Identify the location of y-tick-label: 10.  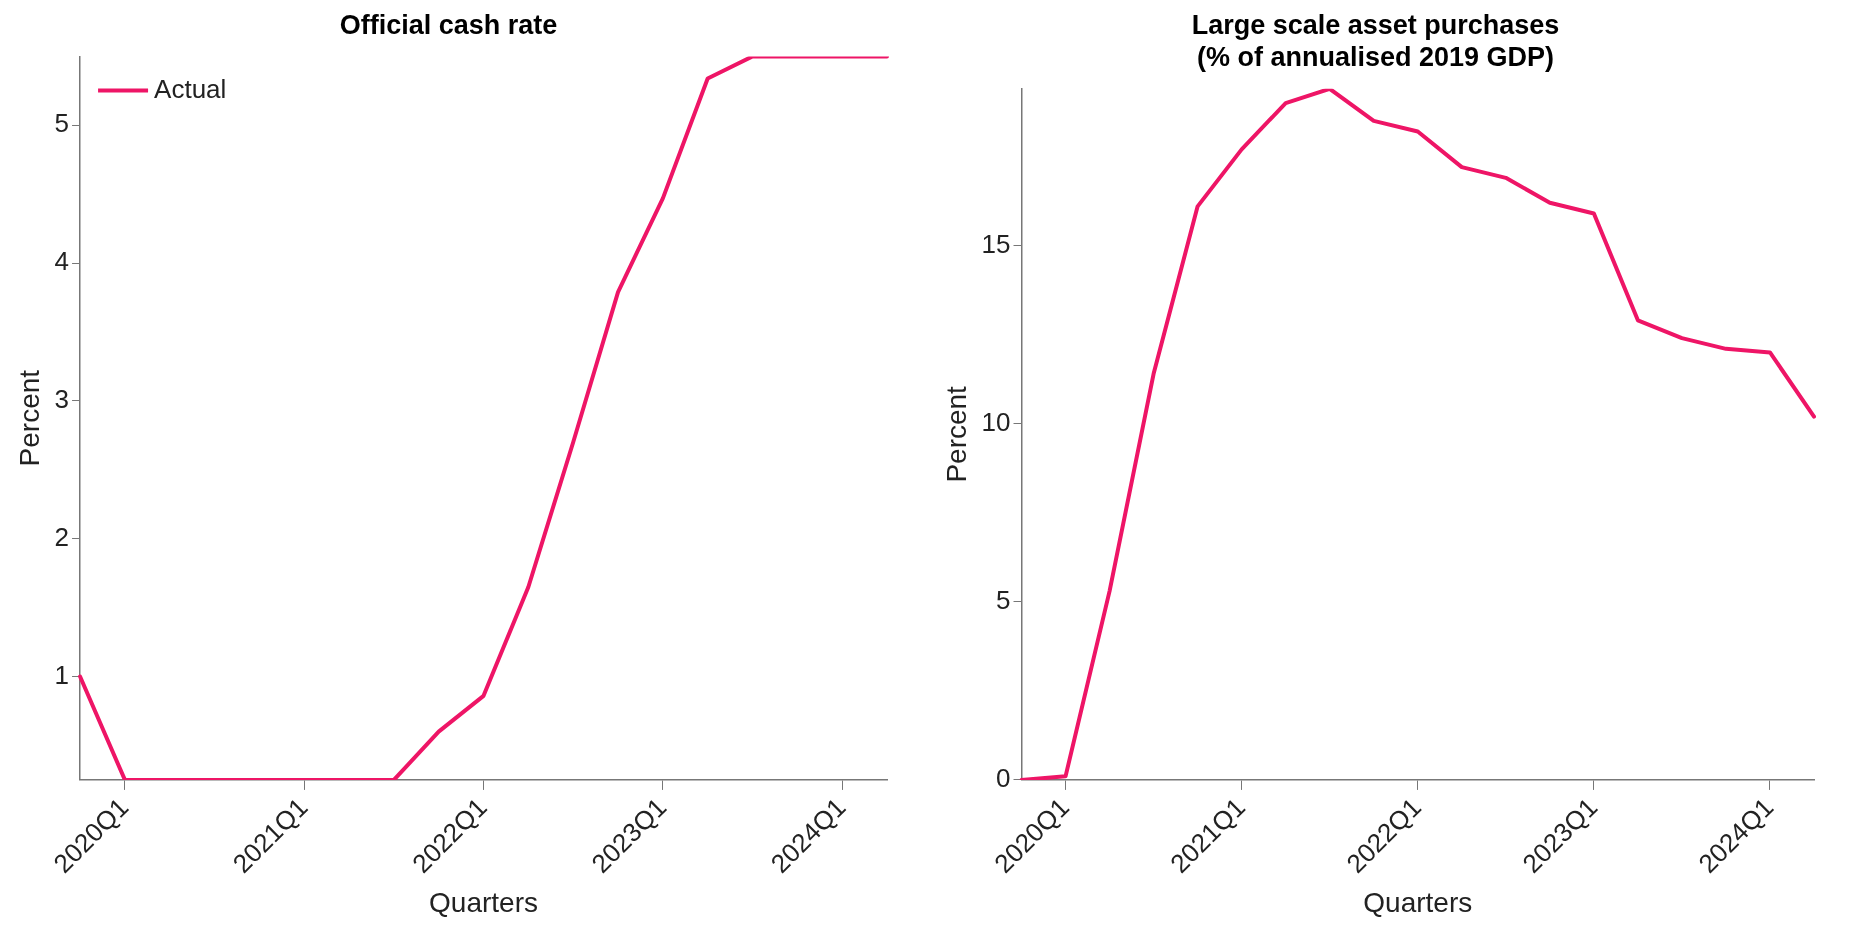
(996, 421).